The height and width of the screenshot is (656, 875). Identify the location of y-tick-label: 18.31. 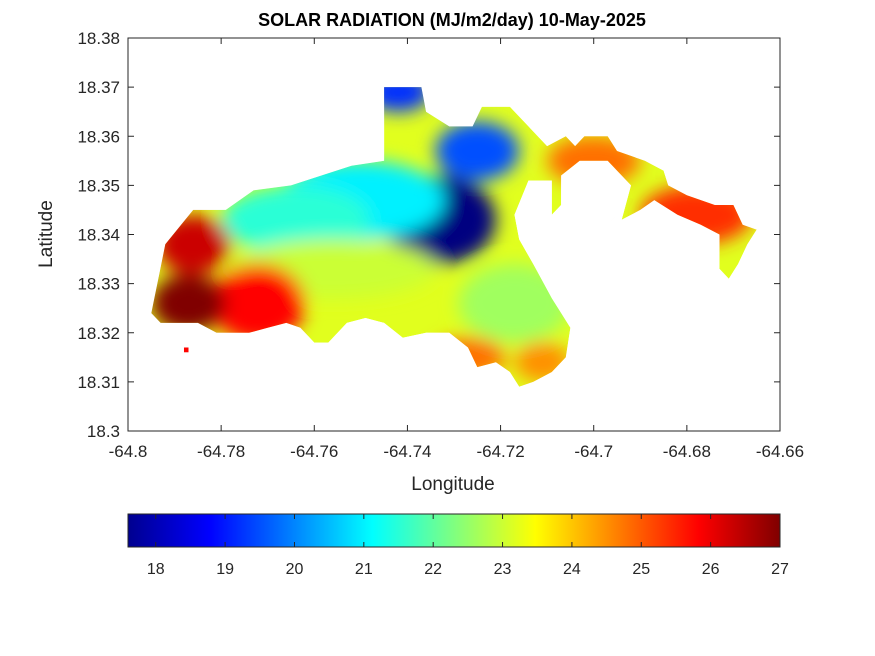
(98, 382).